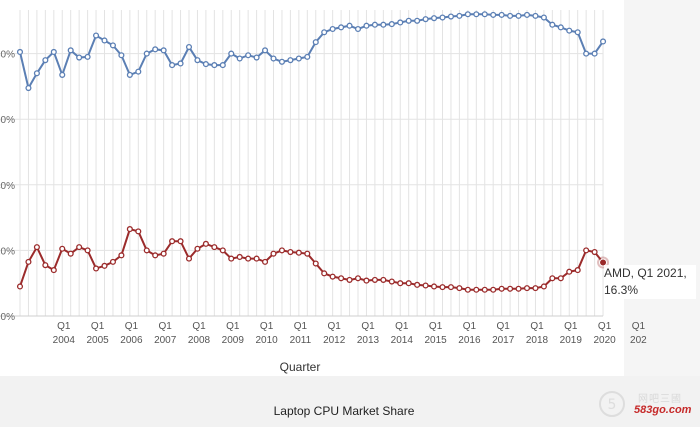  I want to click on hovered-point, so click(603, 262).